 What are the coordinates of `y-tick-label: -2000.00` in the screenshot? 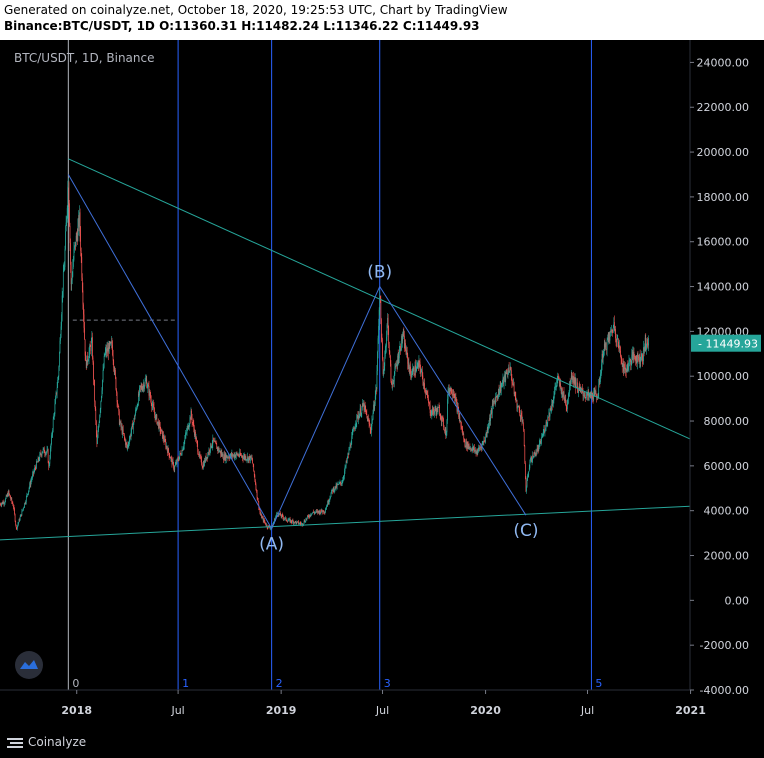 It's located at (724, 645).